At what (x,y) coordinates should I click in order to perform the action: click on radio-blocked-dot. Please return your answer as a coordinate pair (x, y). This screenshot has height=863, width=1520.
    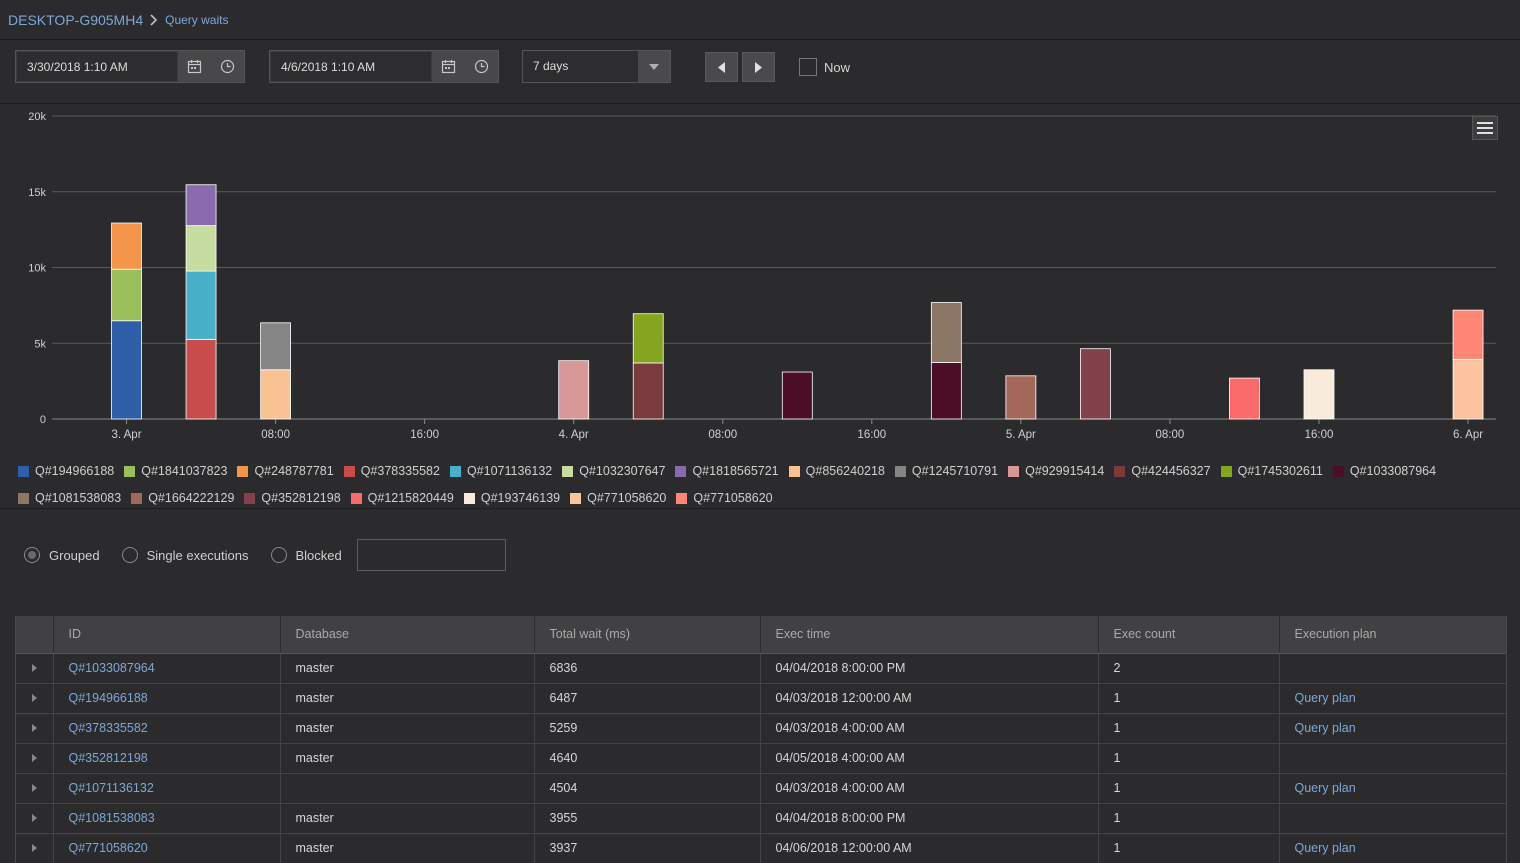
    Looking at the image, I should click on (278, 555).